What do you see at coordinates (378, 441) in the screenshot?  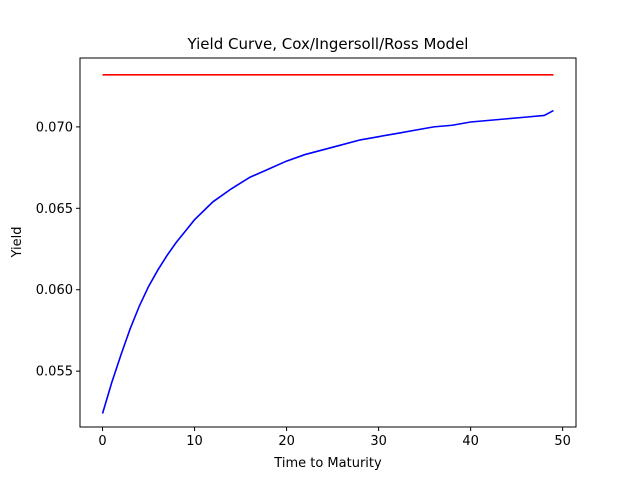 I see `x-tick-label: 30` at bounding box center [378, 441].